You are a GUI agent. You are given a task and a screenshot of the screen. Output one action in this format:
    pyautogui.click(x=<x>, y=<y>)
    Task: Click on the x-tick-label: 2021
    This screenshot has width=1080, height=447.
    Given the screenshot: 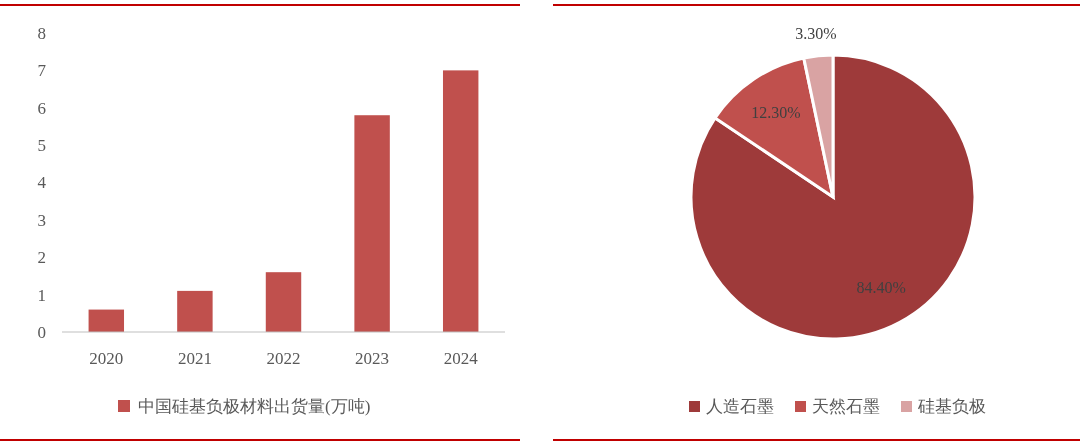 What is the action you would take?
    pyautogui.click(x=194, y=358)
    